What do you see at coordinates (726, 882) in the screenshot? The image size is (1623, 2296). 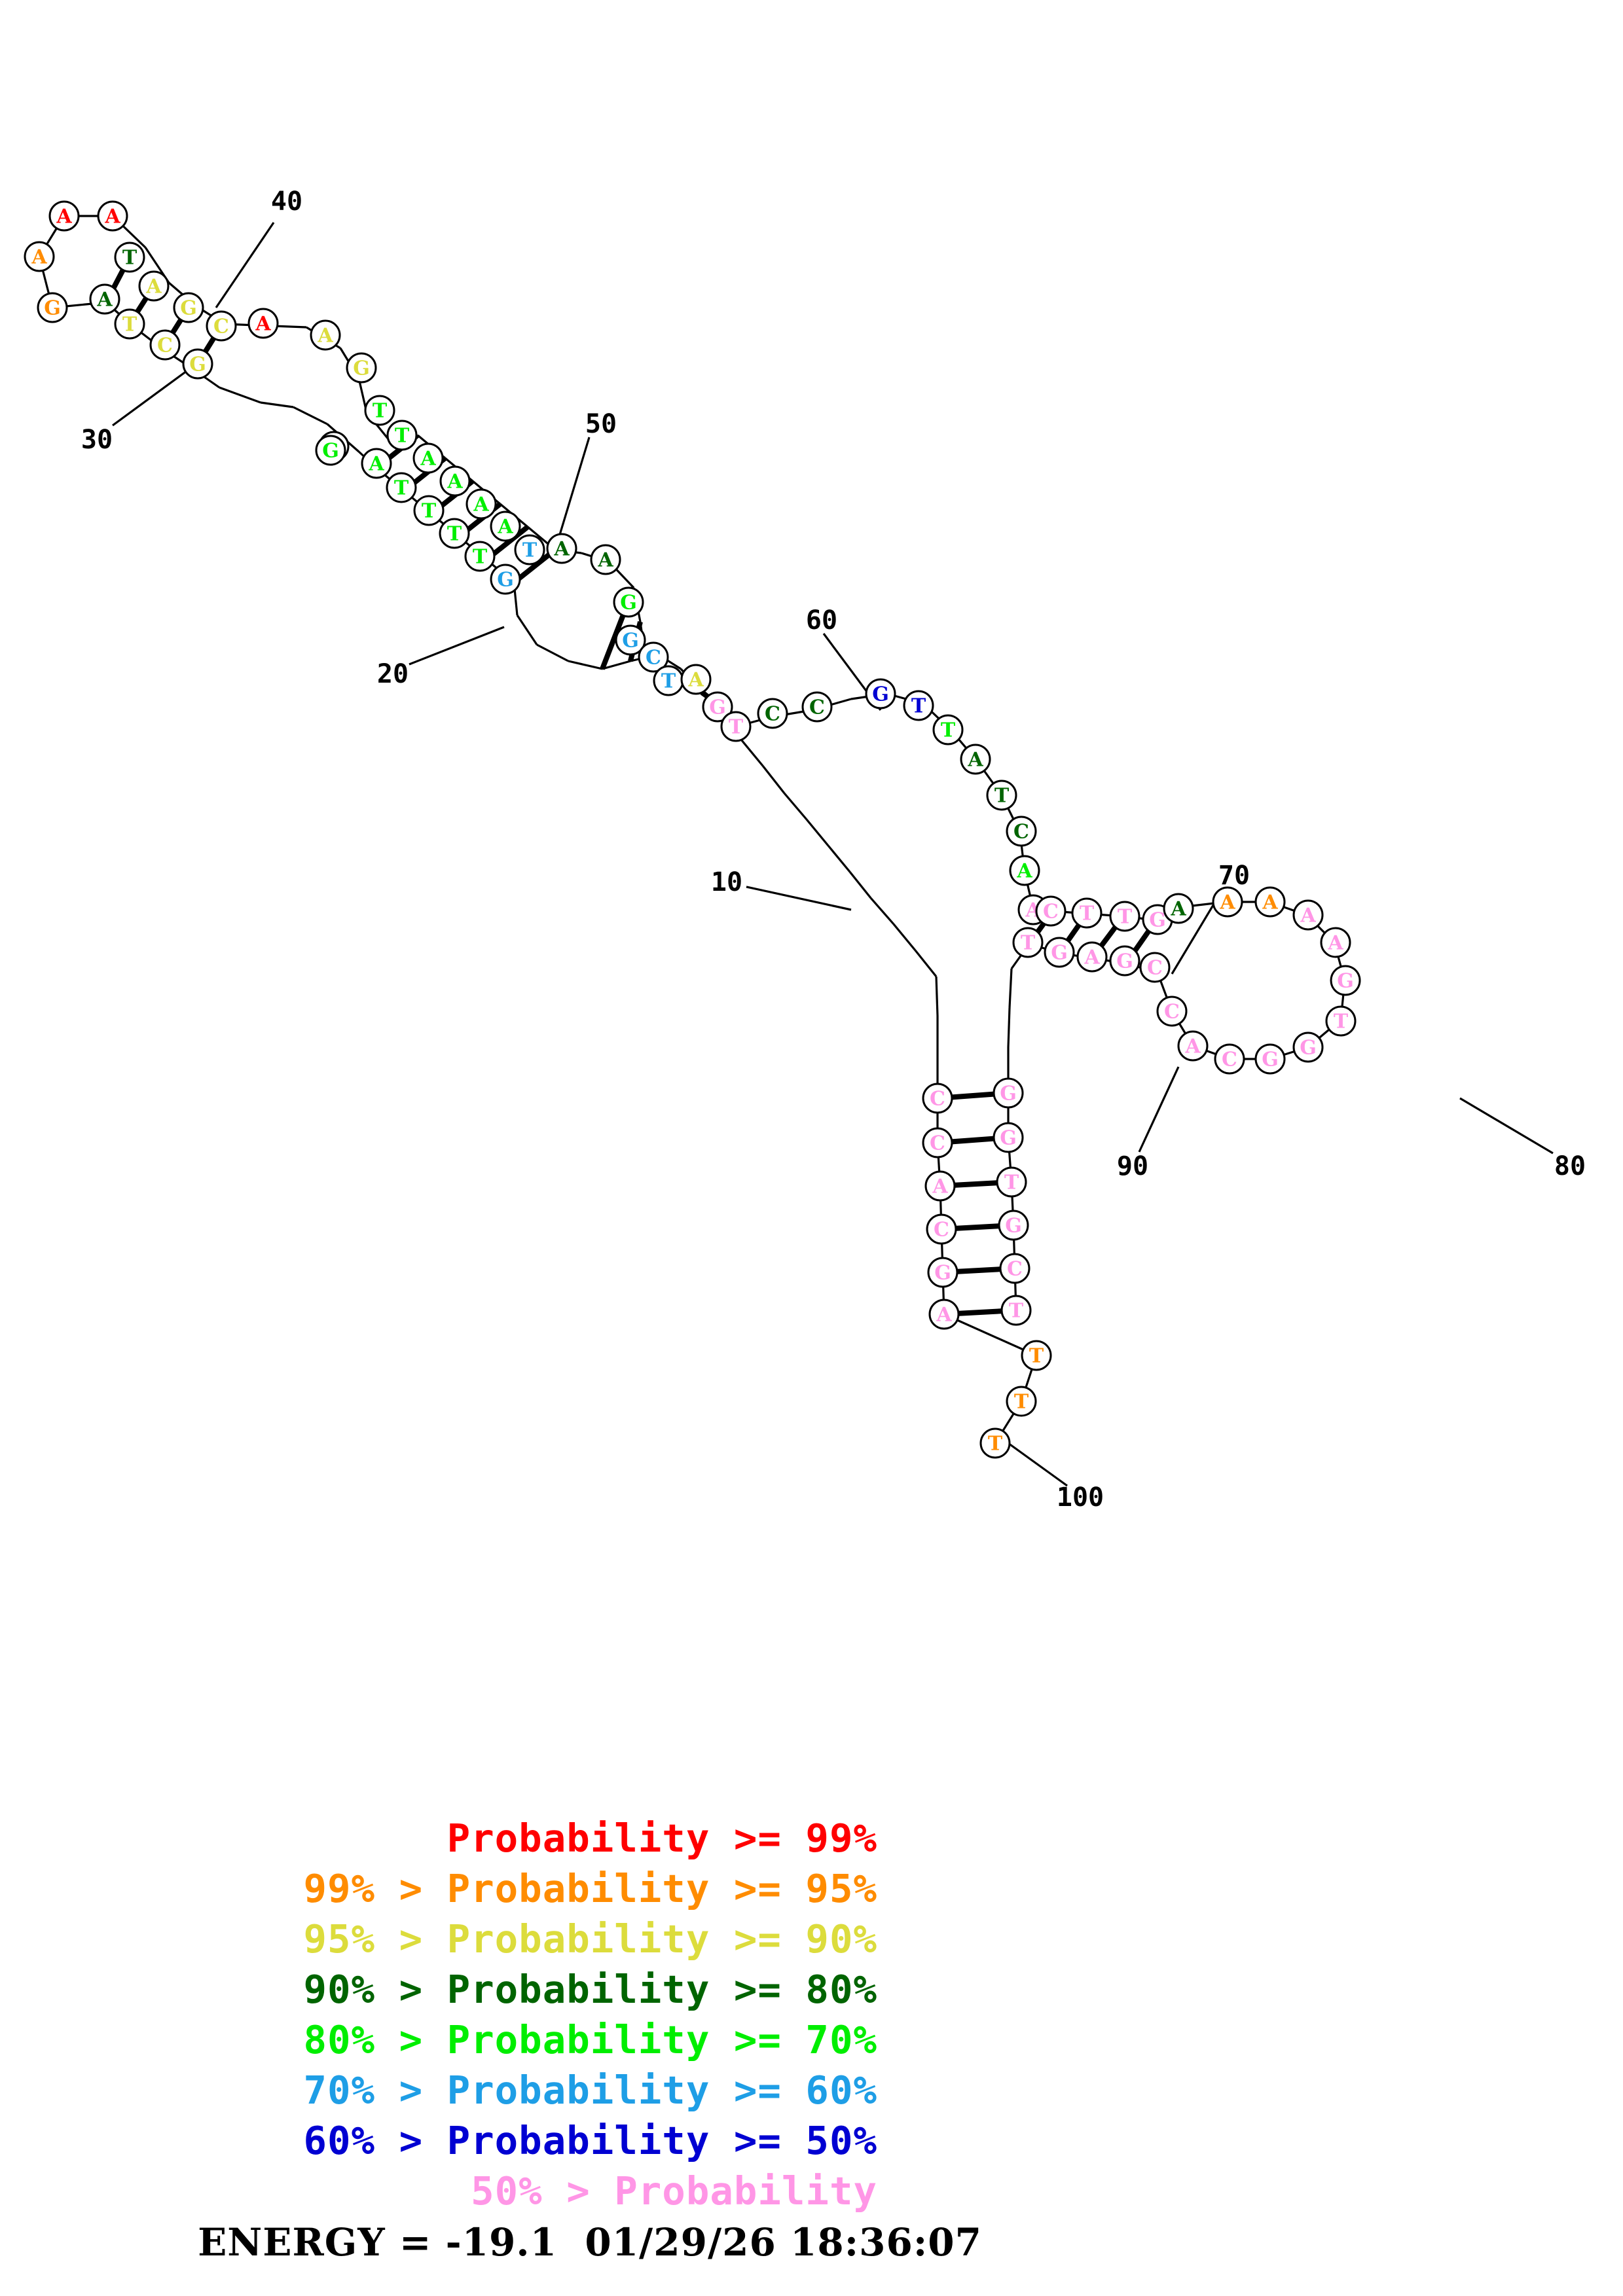 I see `position-label: 10` at bounding box center [726, 882].